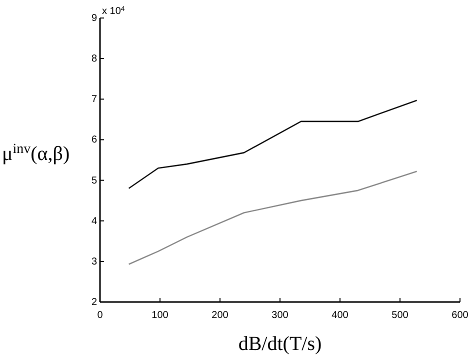 The image size is (474, 362). Describe the element at coordinates (94, 100) in the screenshot. I see `y-tick-label: 7` at that location.